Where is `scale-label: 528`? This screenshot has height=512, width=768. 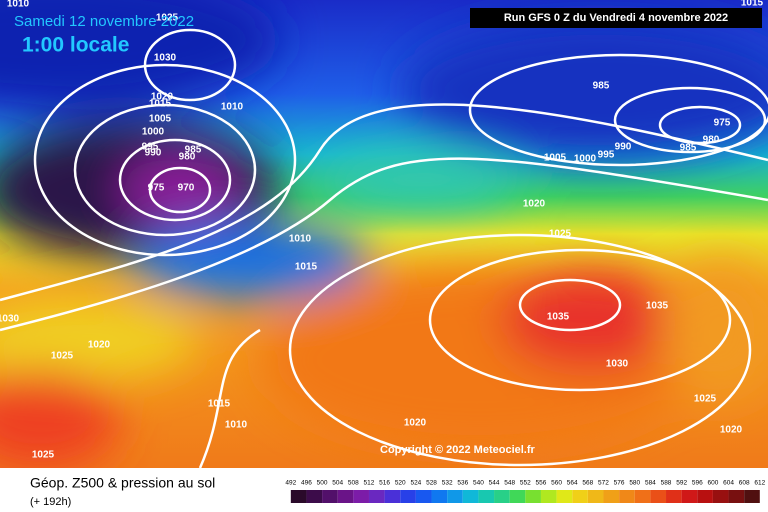
scale-label: 528 is located at coordinates (431, 483).